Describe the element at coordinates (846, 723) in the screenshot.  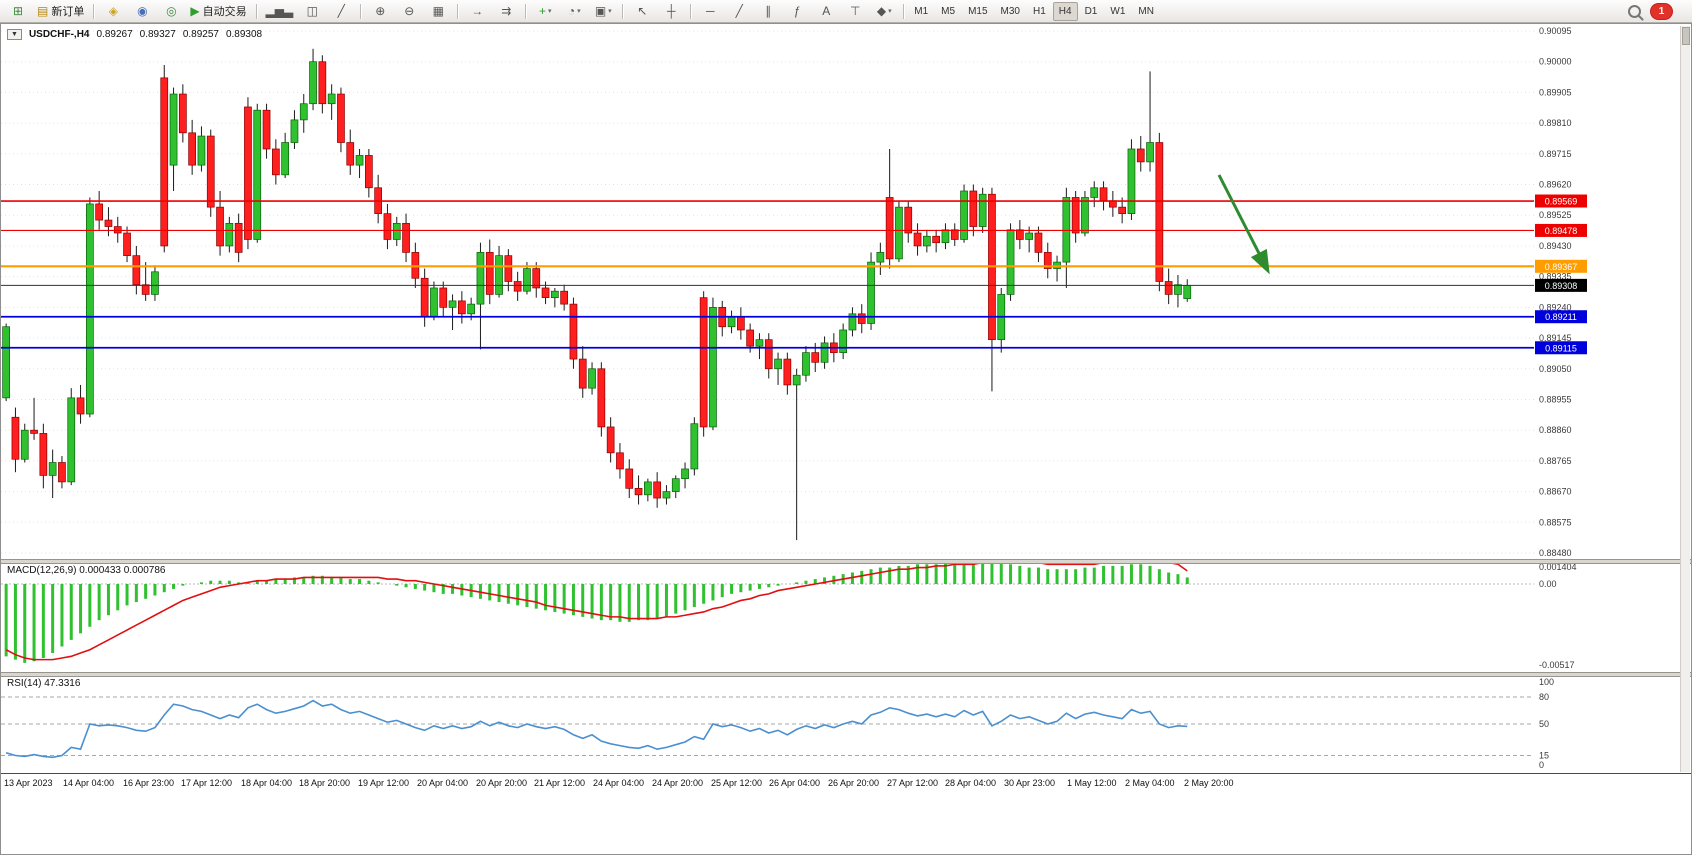
I see `rsi-panel: 100 80 50 150` at that location.